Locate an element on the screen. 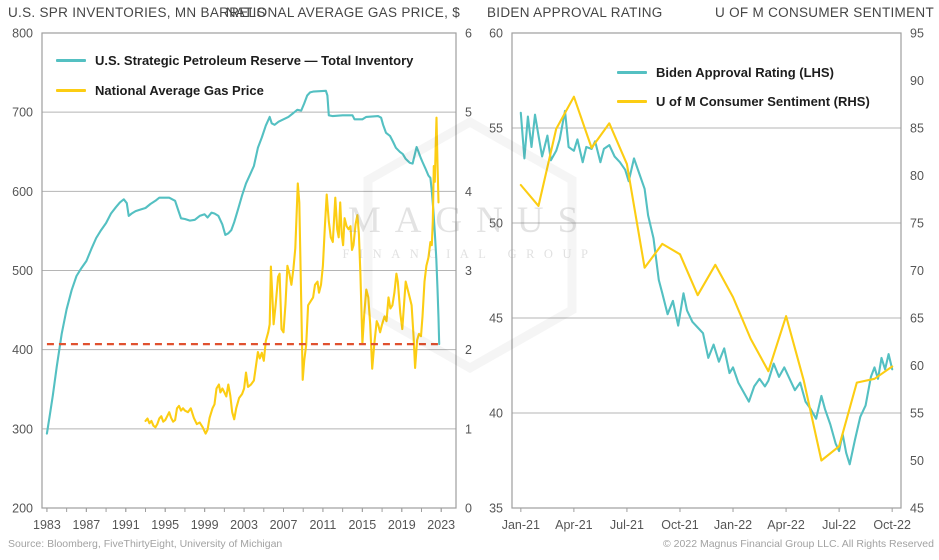  svg-text: 700 is located at coordinates (22, 113).